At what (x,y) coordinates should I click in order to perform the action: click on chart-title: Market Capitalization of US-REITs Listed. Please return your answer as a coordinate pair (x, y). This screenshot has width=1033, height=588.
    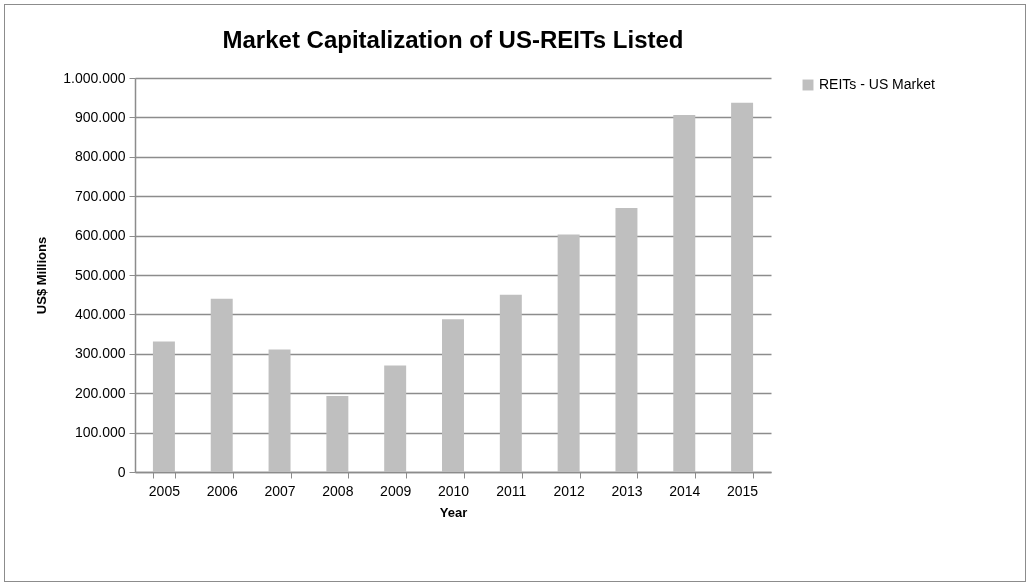
    Looking at the image, I should click on (453, 39).